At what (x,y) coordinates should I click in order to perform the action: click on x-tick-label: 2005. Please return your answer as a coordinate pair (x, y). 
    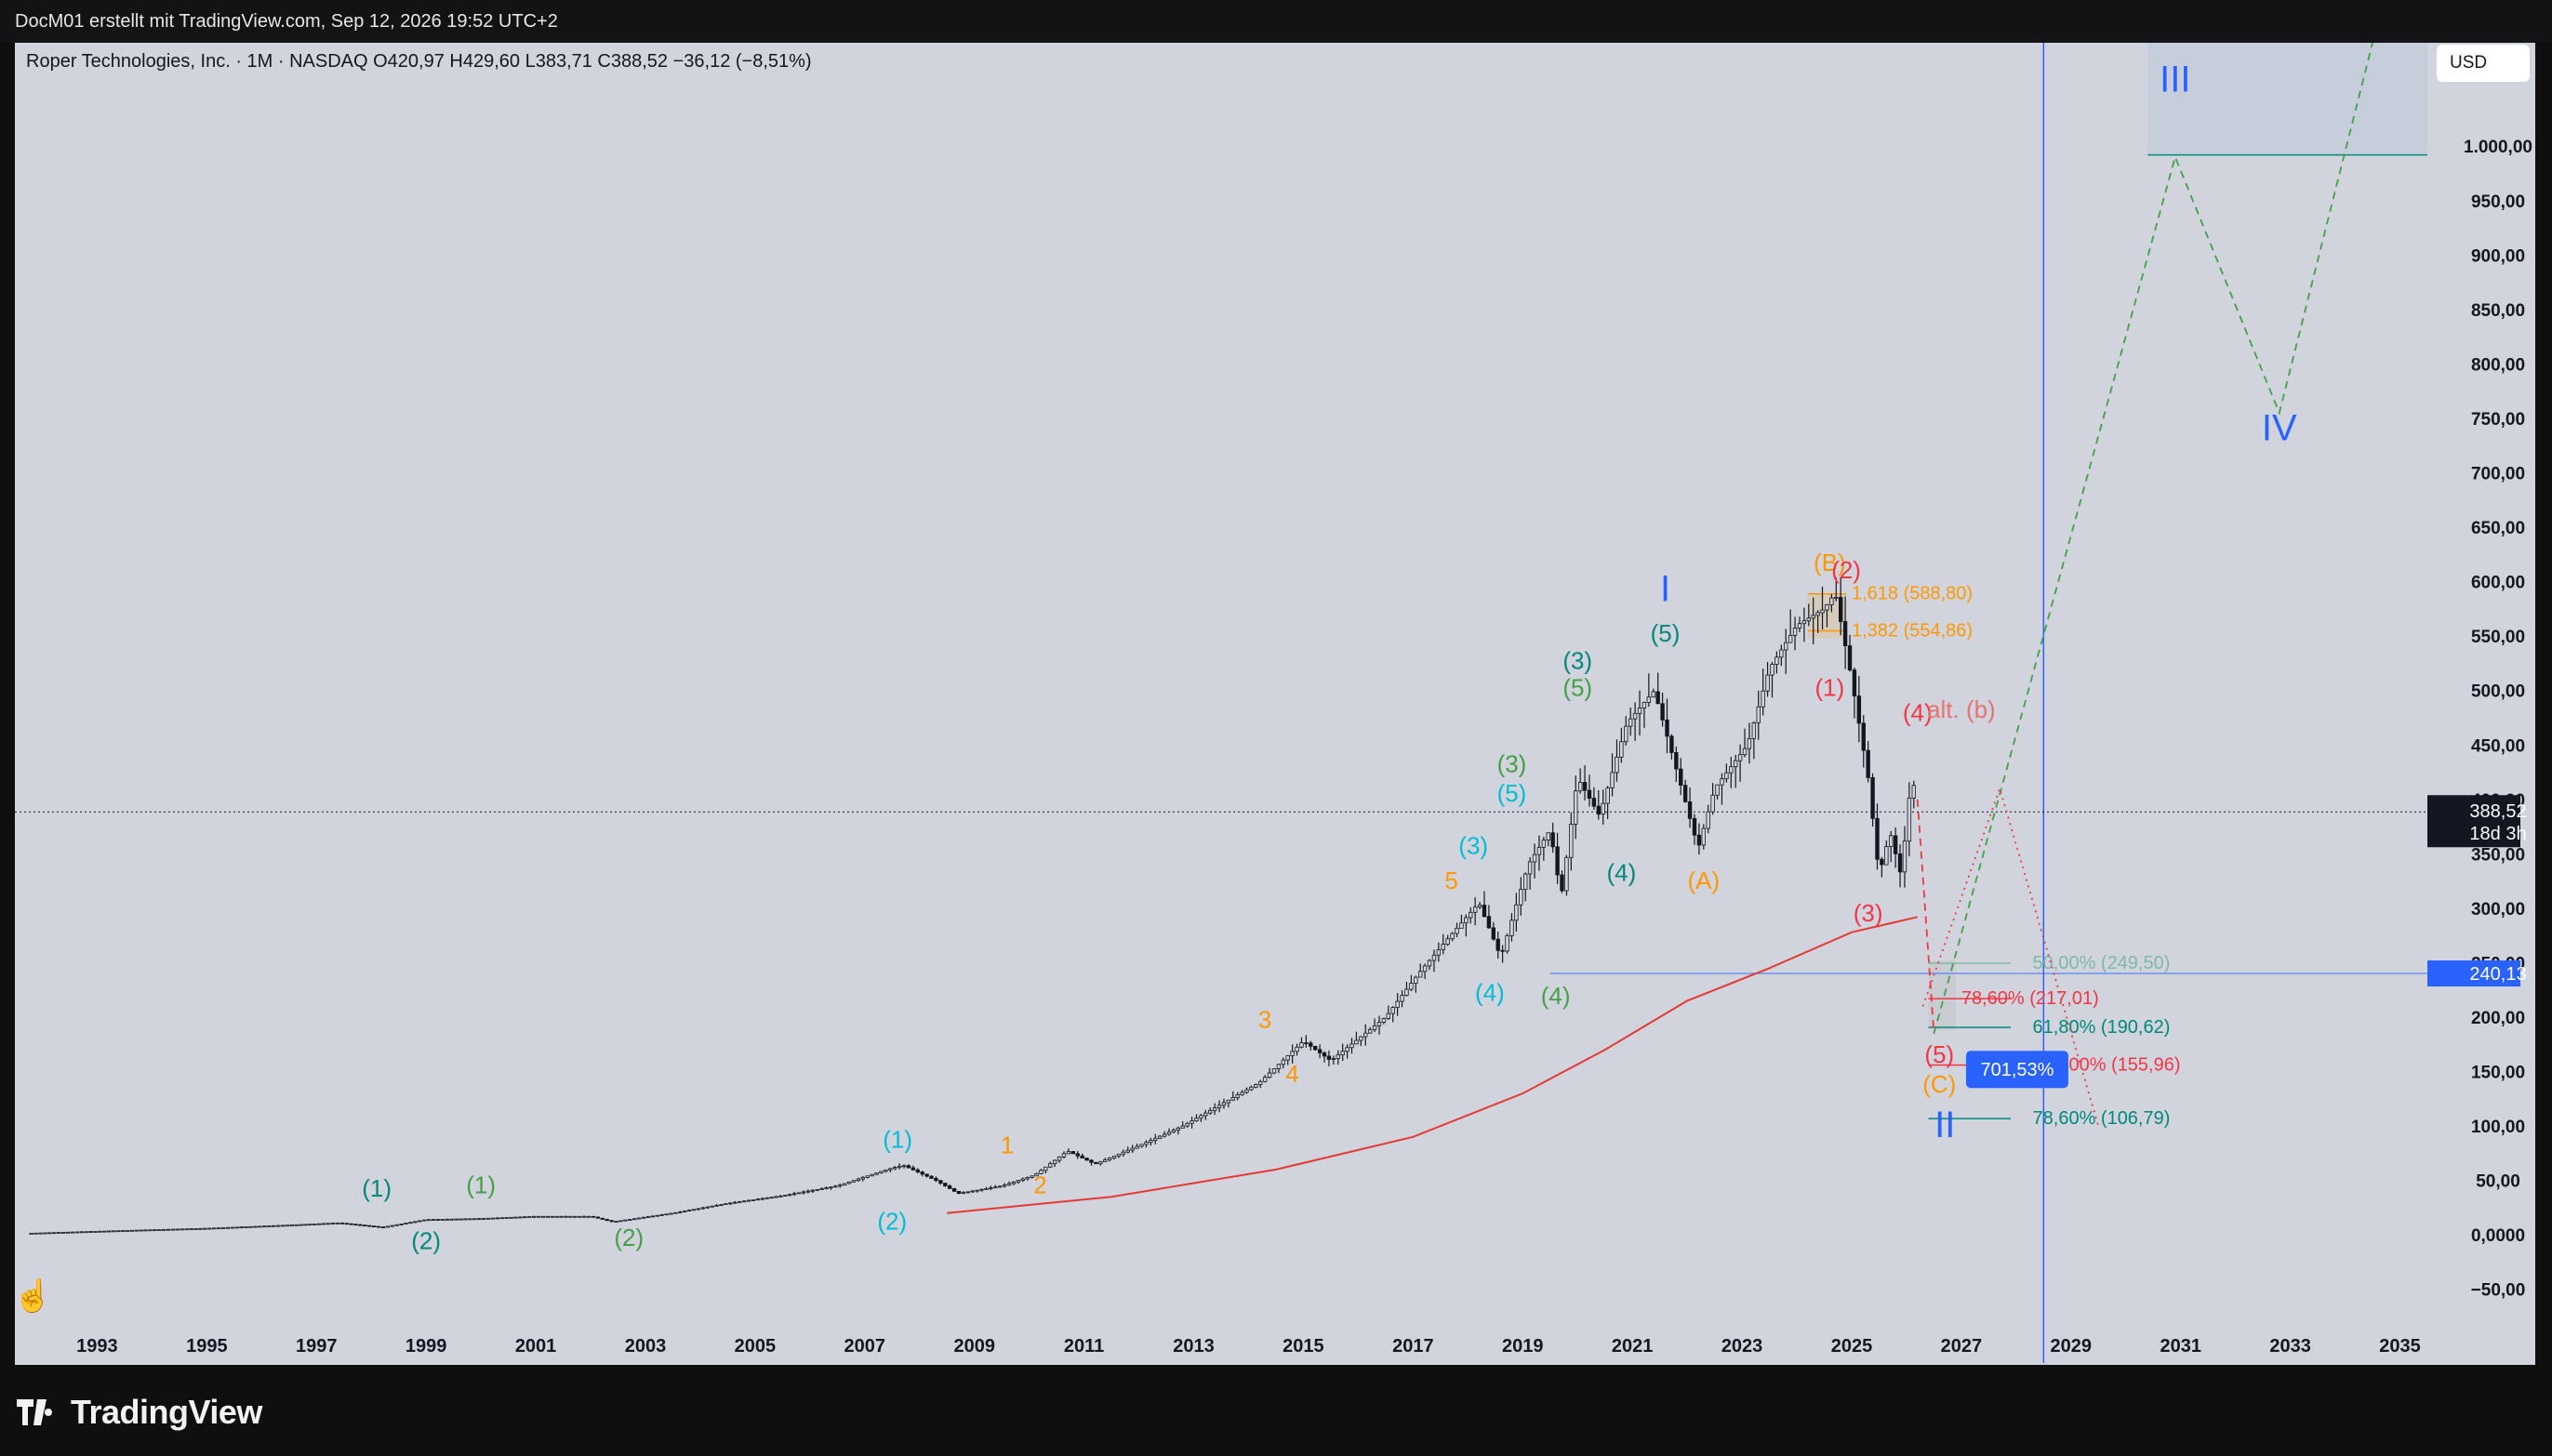
    Looking at the image, I should click on (756, 1346).